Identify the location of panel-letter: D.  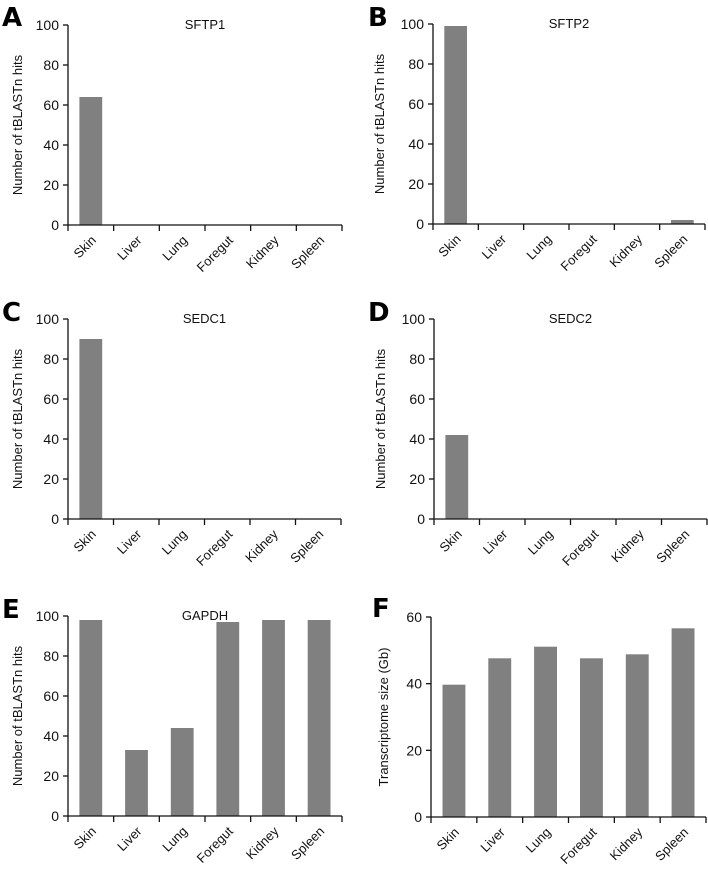
(379, 313).